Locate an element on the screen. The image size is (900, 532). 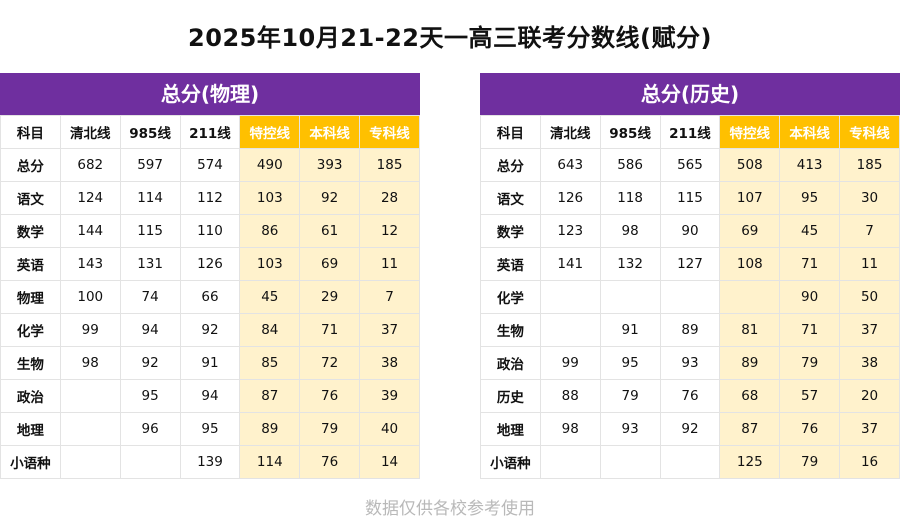
score-cell: 565 is located at coordinates (690, 165).